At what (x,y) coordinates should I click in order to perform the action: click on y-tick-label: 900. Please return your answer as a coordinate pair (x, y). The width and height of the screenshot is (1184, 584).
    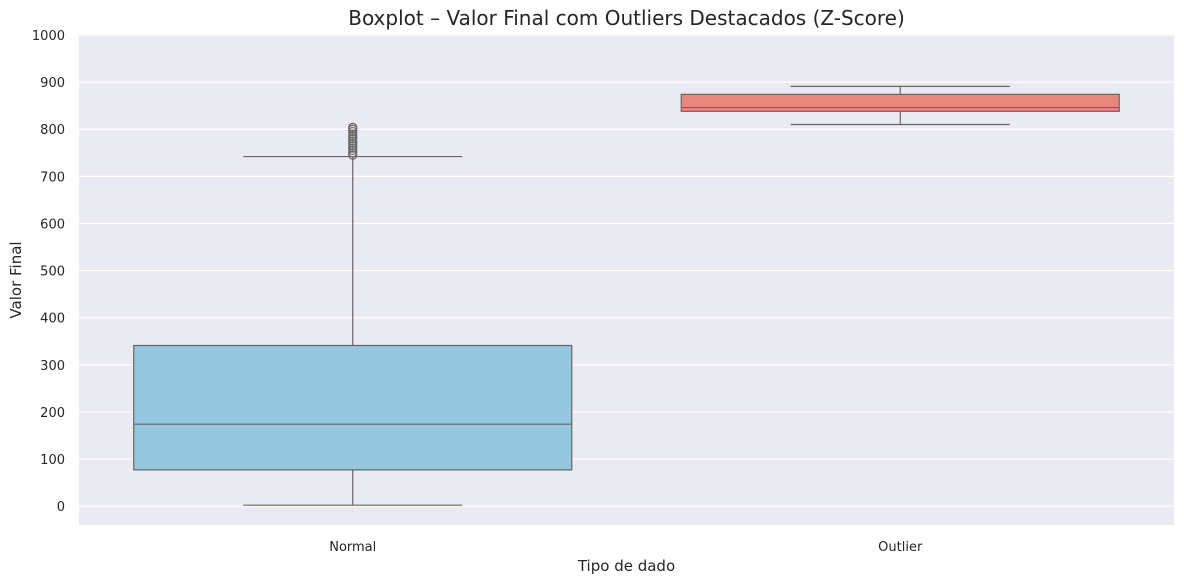
    Looking at the image, I should click on (52, 83).